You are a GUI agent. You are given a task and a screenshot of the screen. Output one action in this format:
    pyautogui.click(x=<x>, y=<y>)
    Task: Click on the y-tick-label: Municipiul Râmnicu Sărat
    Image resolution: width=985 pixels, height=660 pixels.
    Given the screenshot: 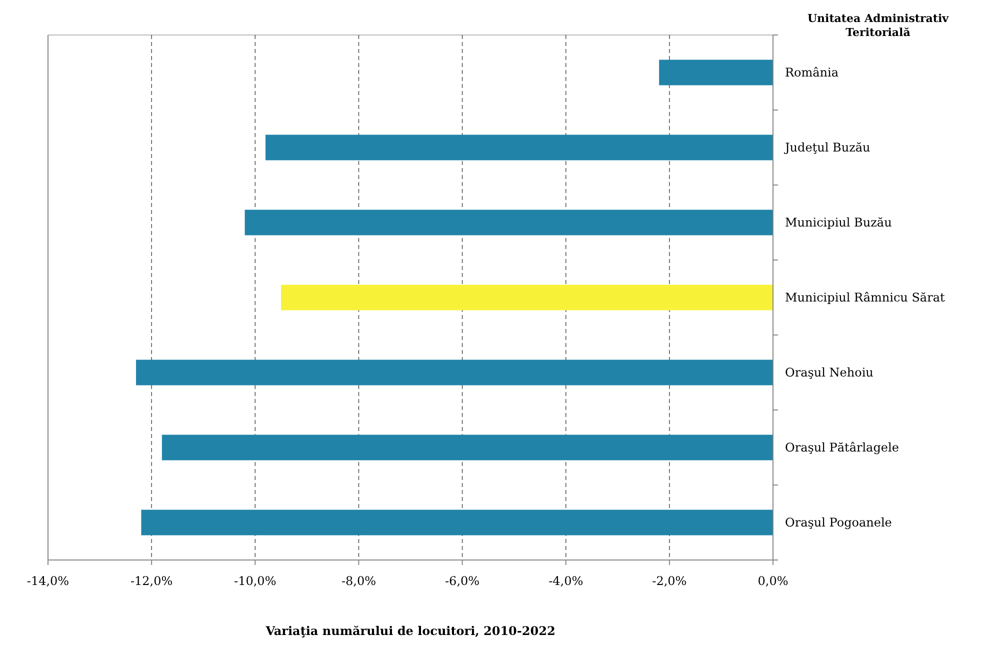 What is the action you would take?
    pyautogui.click(x=865, y=297)
    